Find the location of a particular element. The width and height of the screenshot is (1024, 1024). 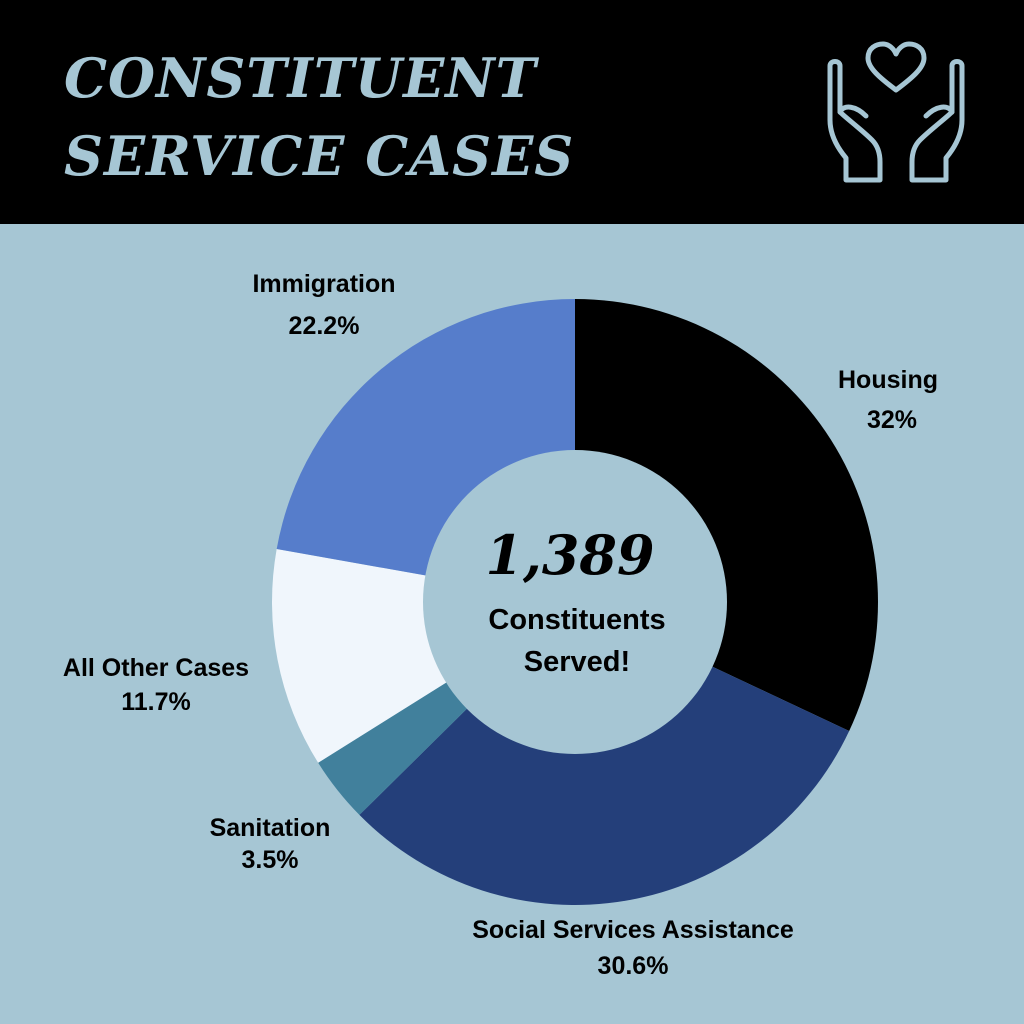

donut-hole is located at coordinates (575, 602).